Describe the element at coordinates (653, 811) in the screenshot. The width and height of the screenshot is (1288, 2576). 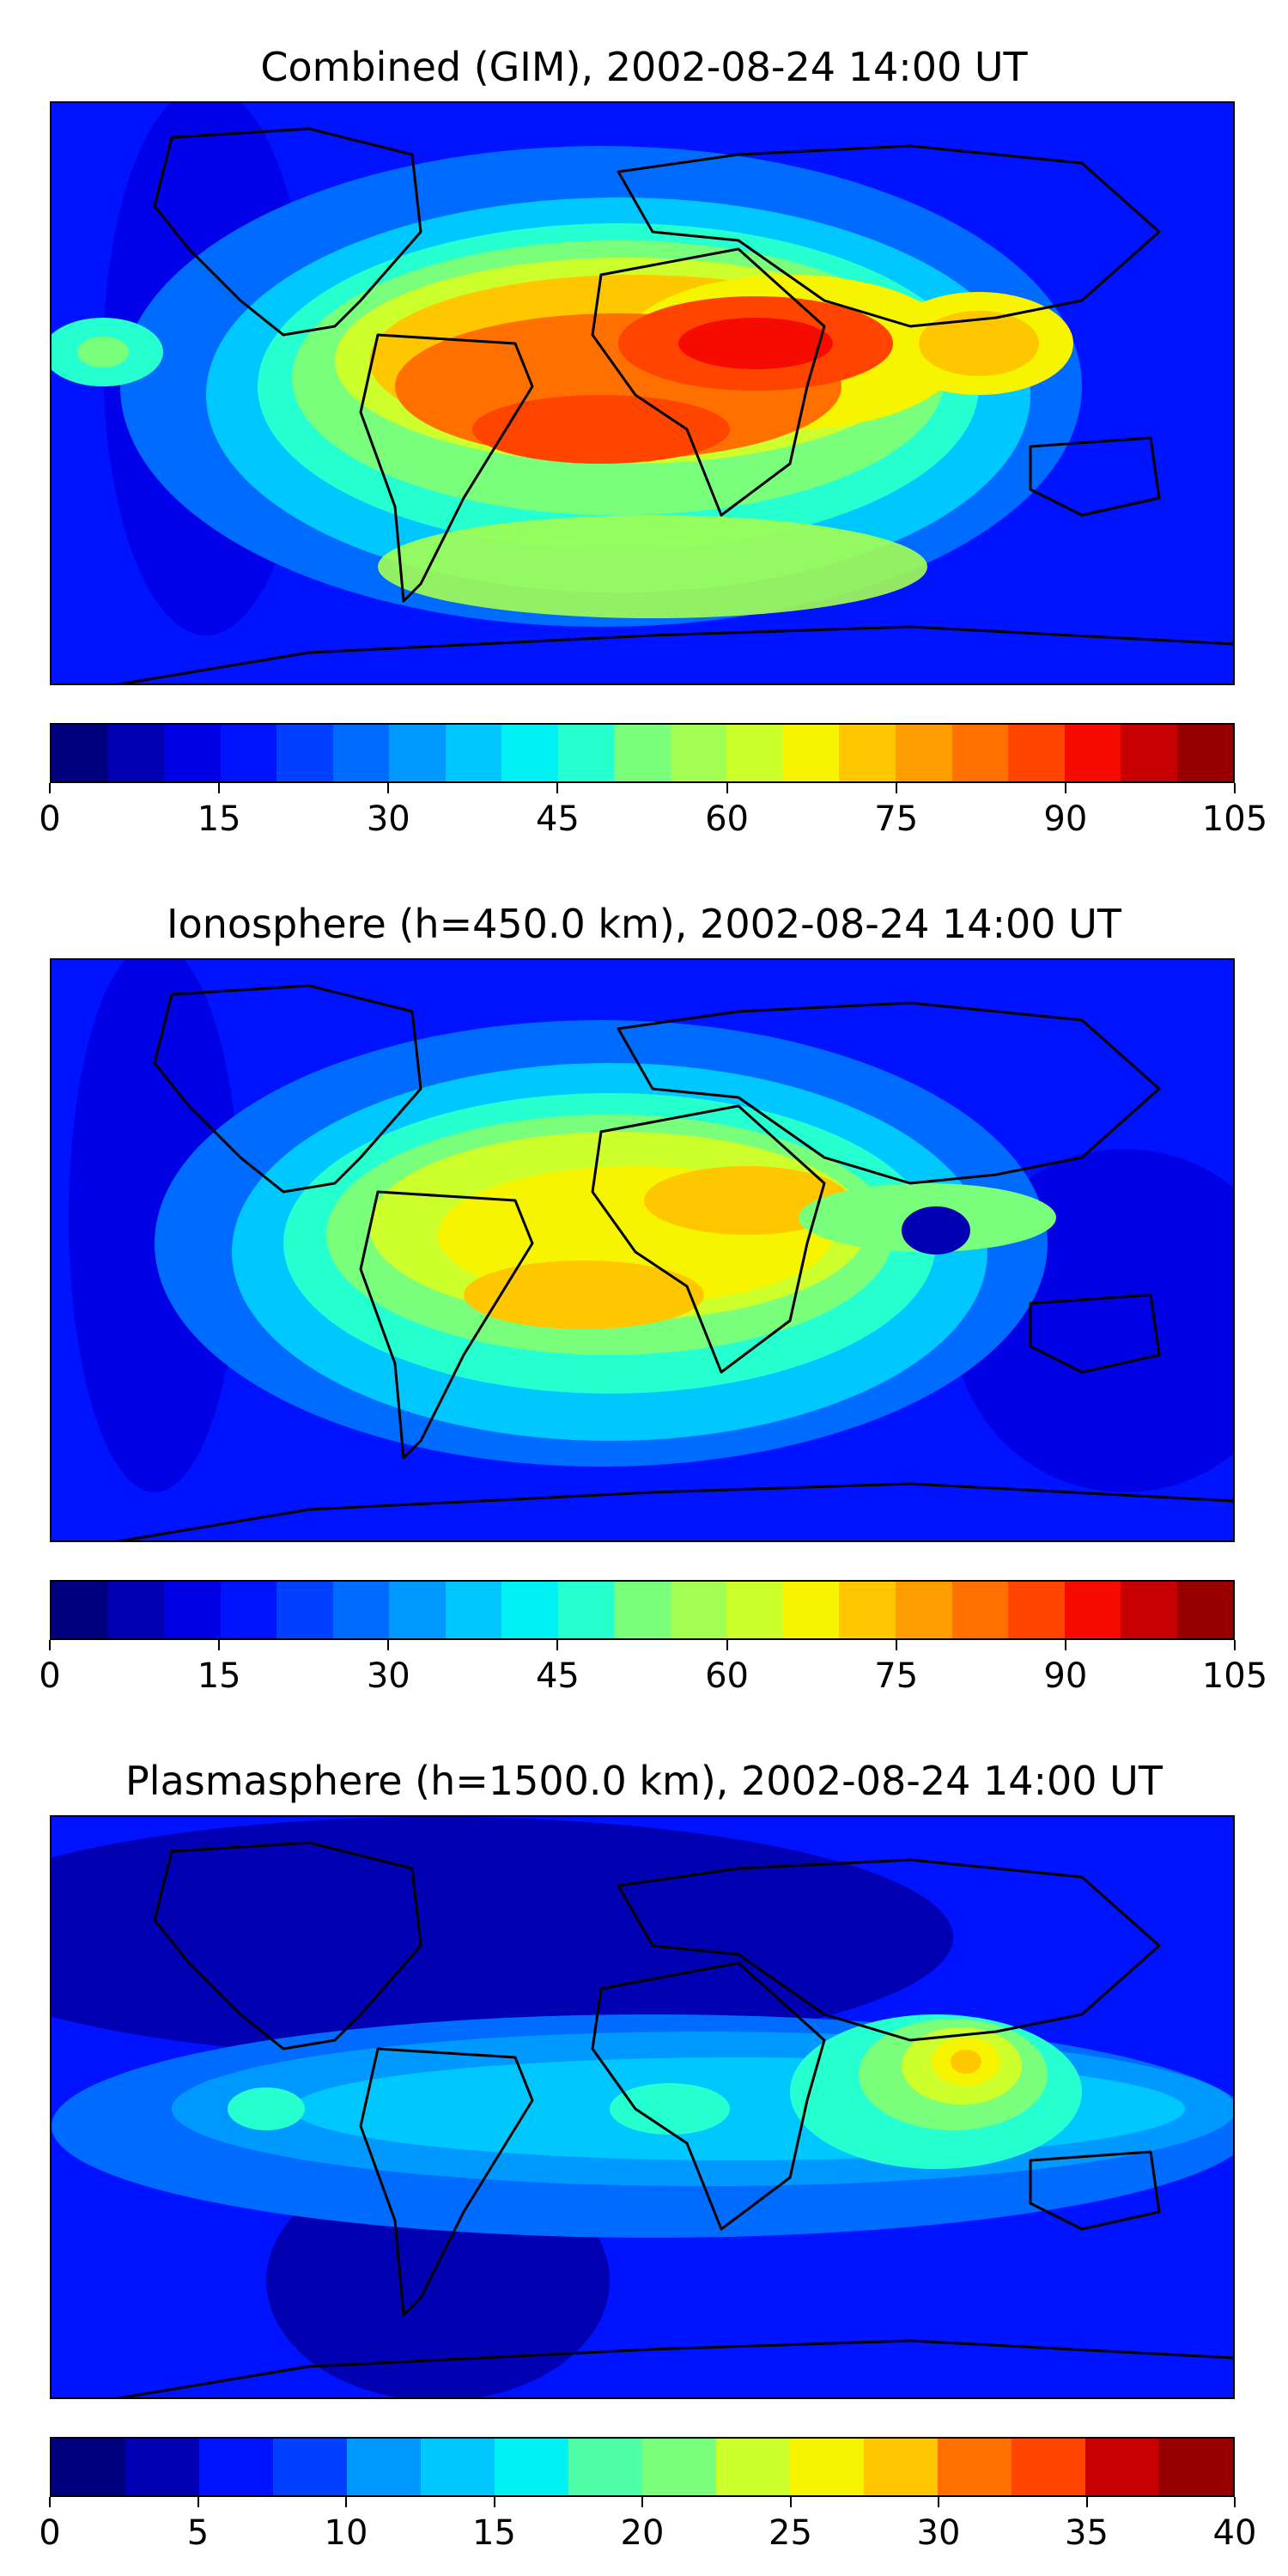
I see `colorbar-ticks-combined: 0 15 30 45 60 75 90 105` at that location.